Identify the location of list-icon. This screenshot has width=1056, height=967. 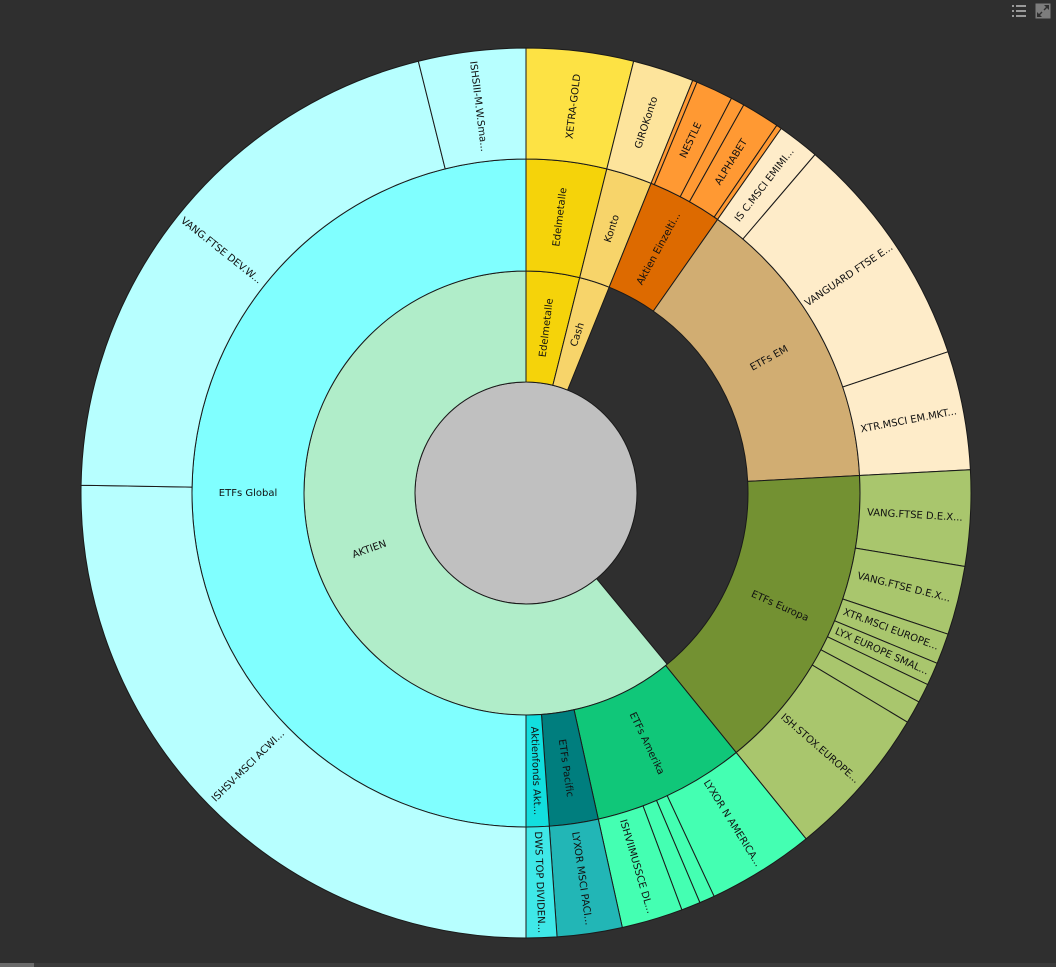
(1019, 13).